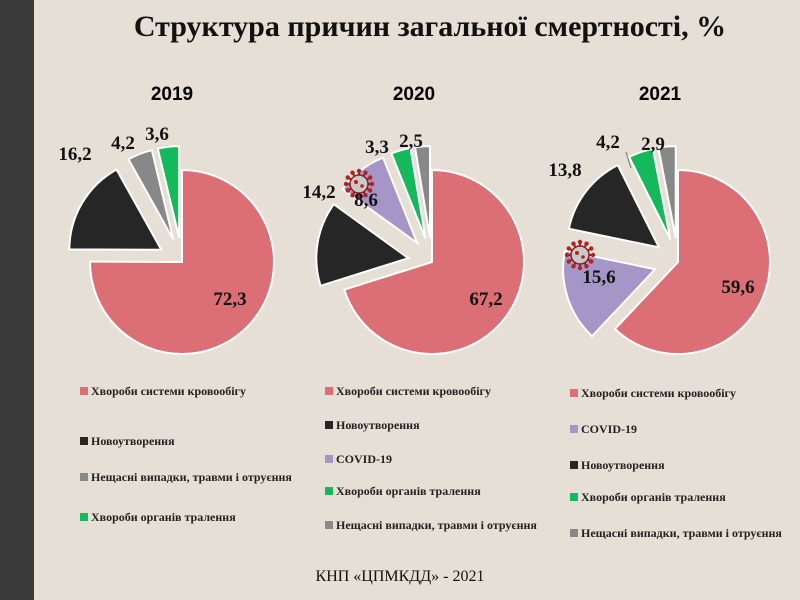 The height and width of the screenshot is (600, 800). I want to click on slide-title: Структура причин загальної смертності, %, so click(430, 26).